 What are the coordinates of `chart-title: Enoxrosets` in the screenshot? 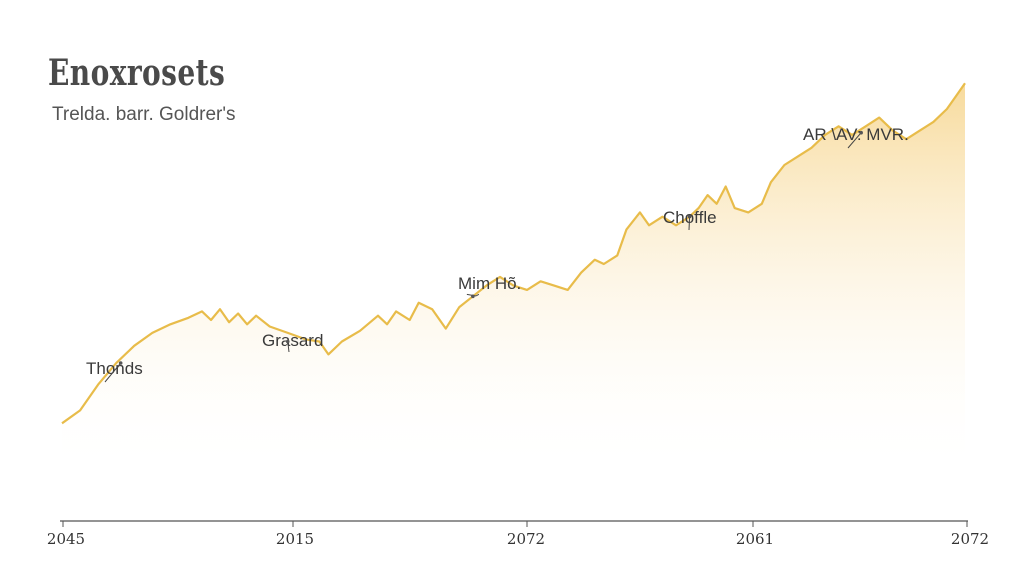 It's located at (137, 73).